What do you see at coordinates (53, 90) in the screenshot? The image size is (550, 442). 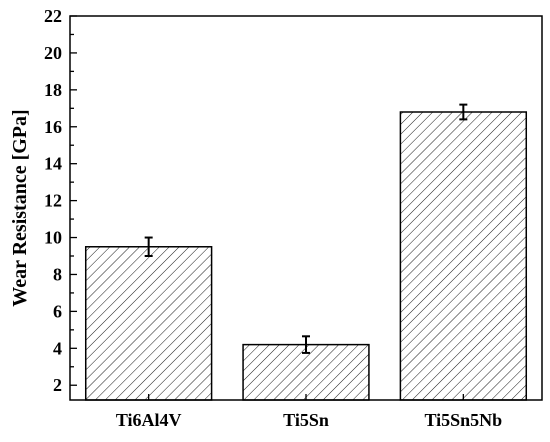 I see `y-tick-label: 18` at bounding box center [53, 90].